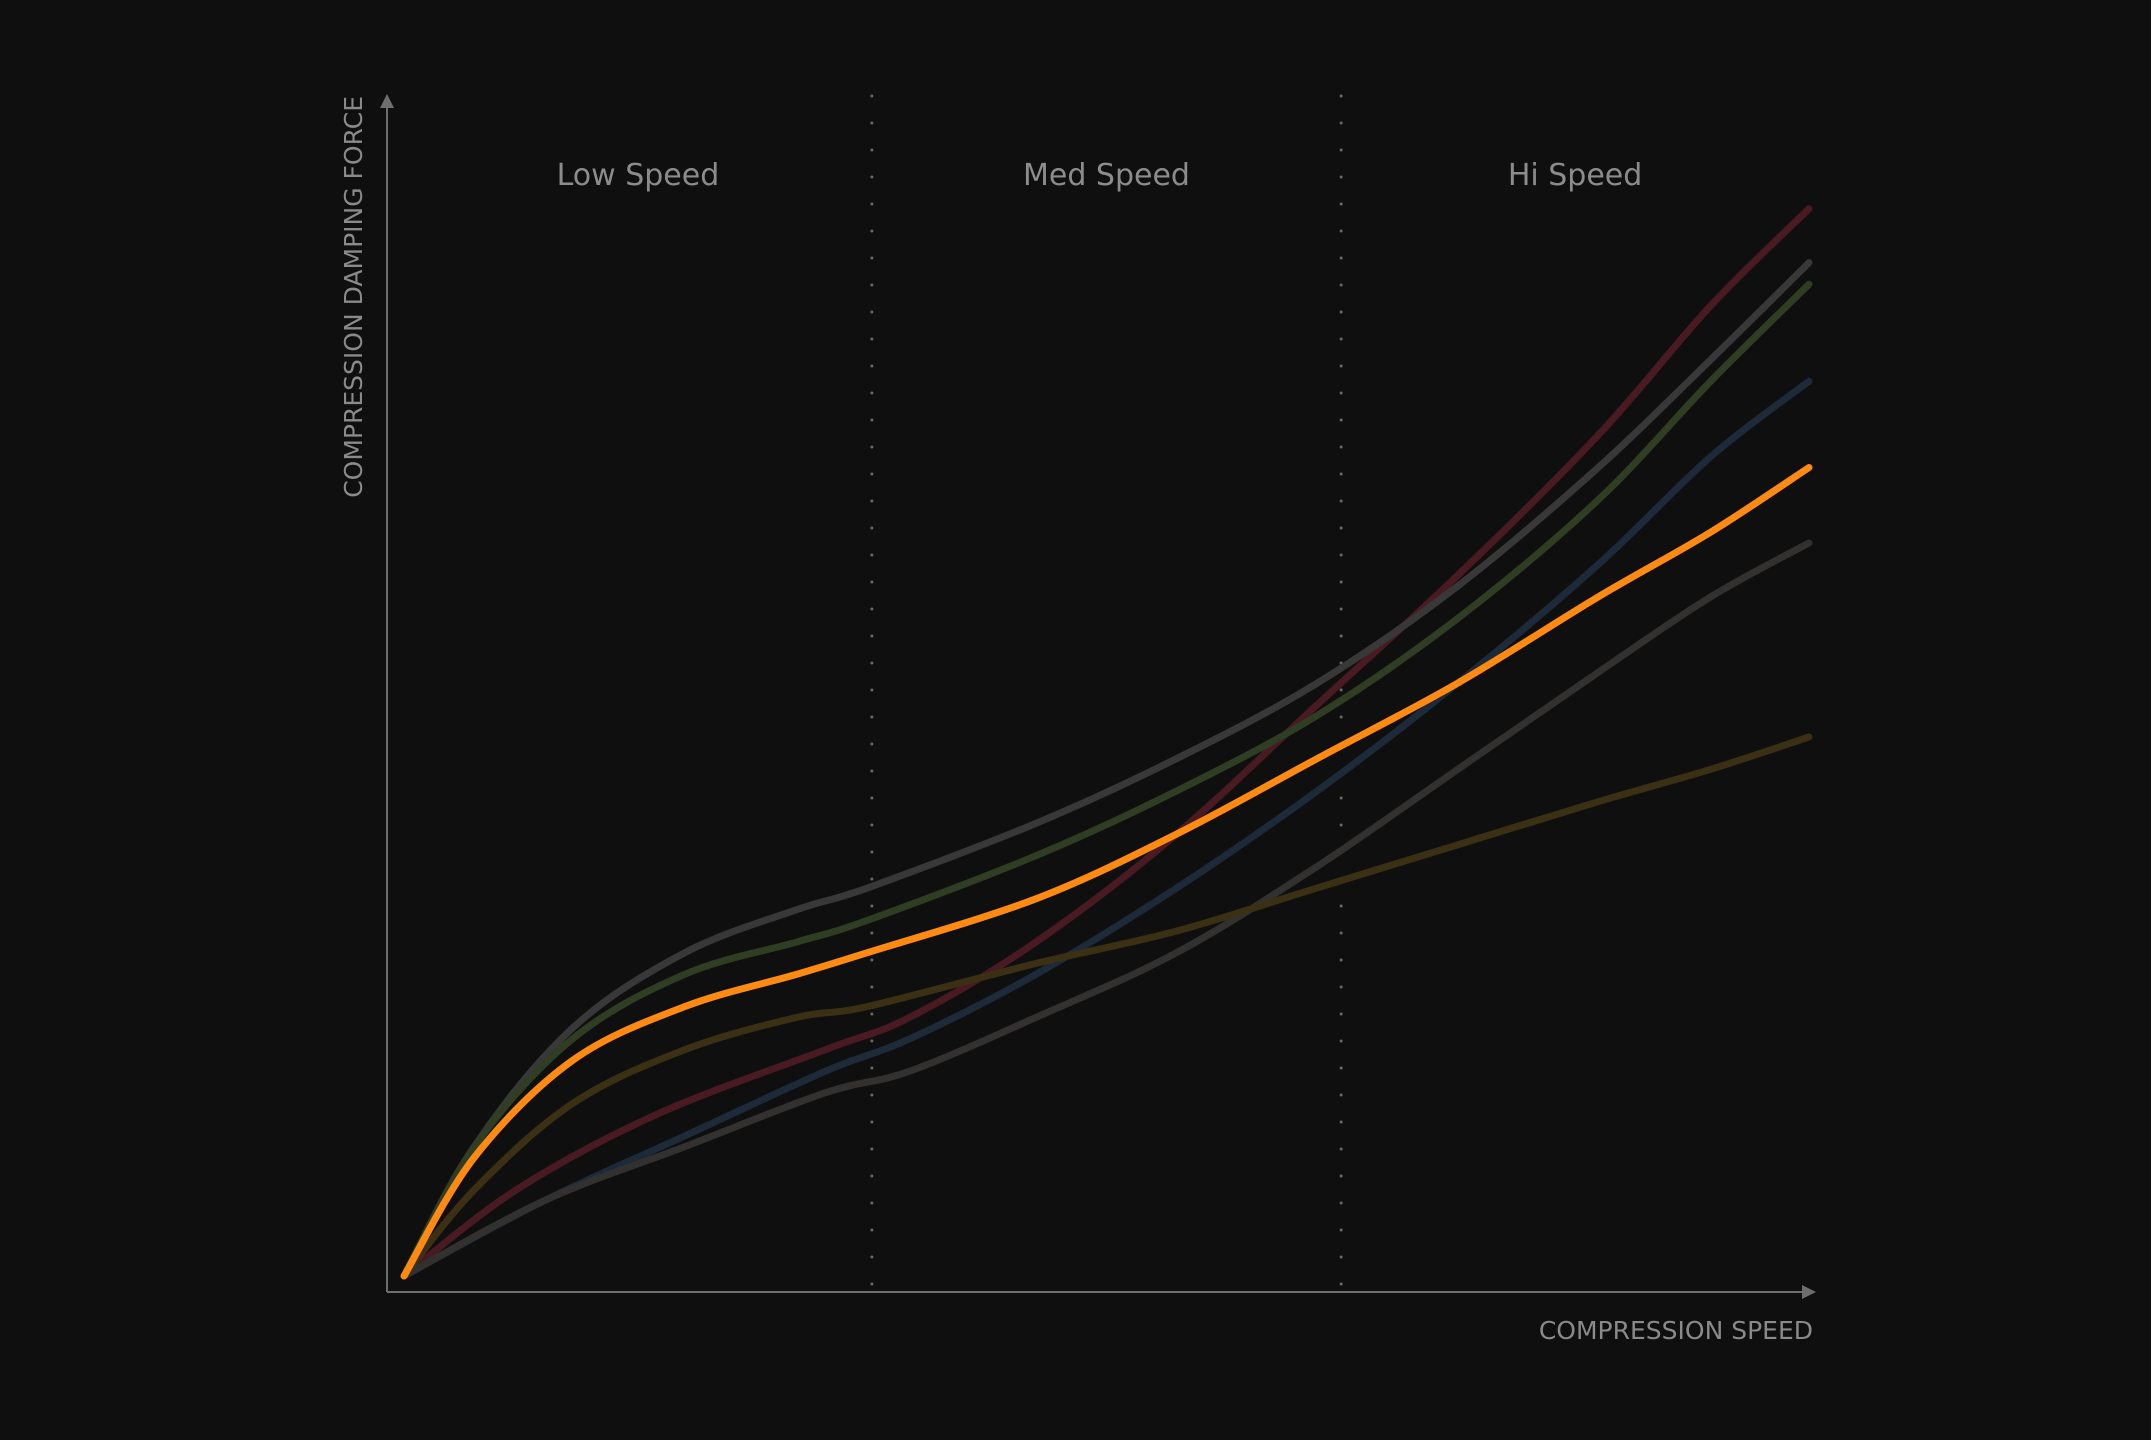  Describe the element at coordinates (1809, 1292) in the screenshot. I see `x-axis-arrow` at that location.